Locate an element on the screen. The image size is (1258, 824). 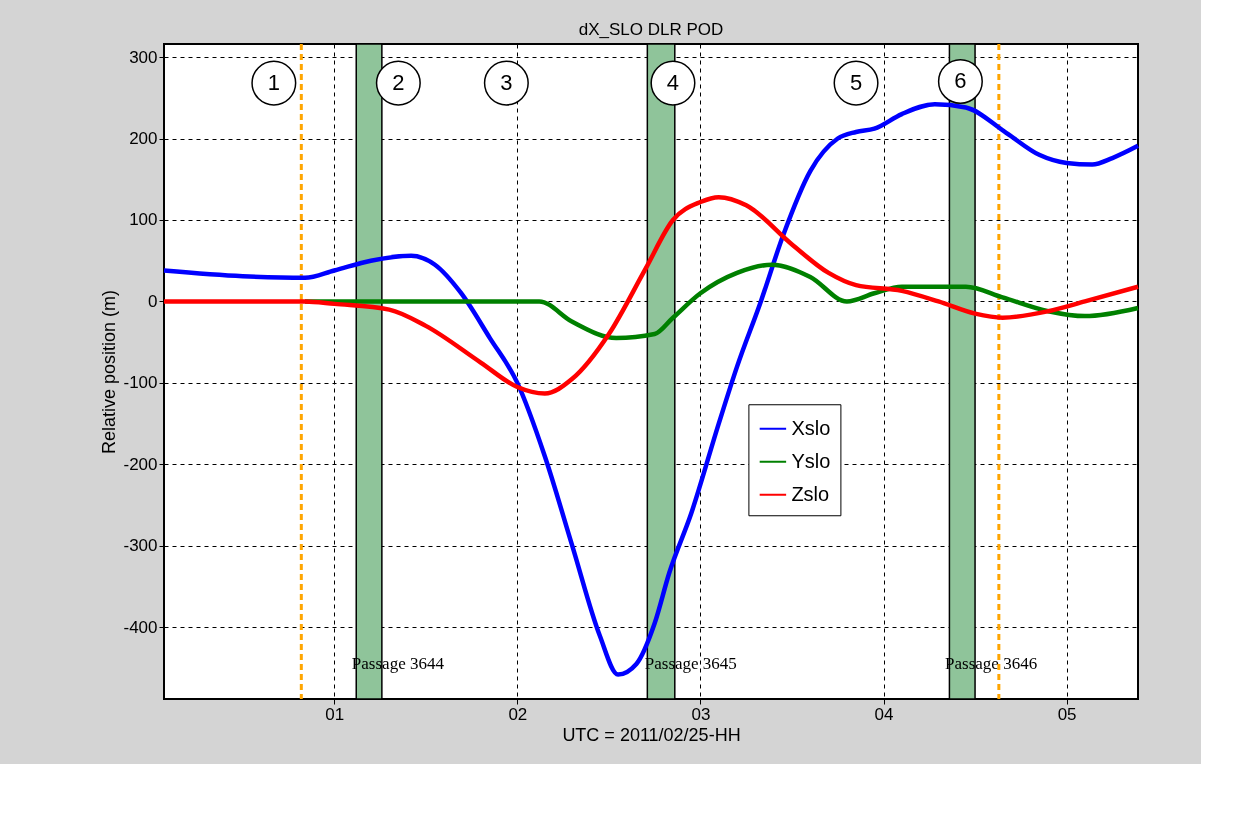
chart-title: dX_SLO DLR POD is located at coordinates (651, 29).